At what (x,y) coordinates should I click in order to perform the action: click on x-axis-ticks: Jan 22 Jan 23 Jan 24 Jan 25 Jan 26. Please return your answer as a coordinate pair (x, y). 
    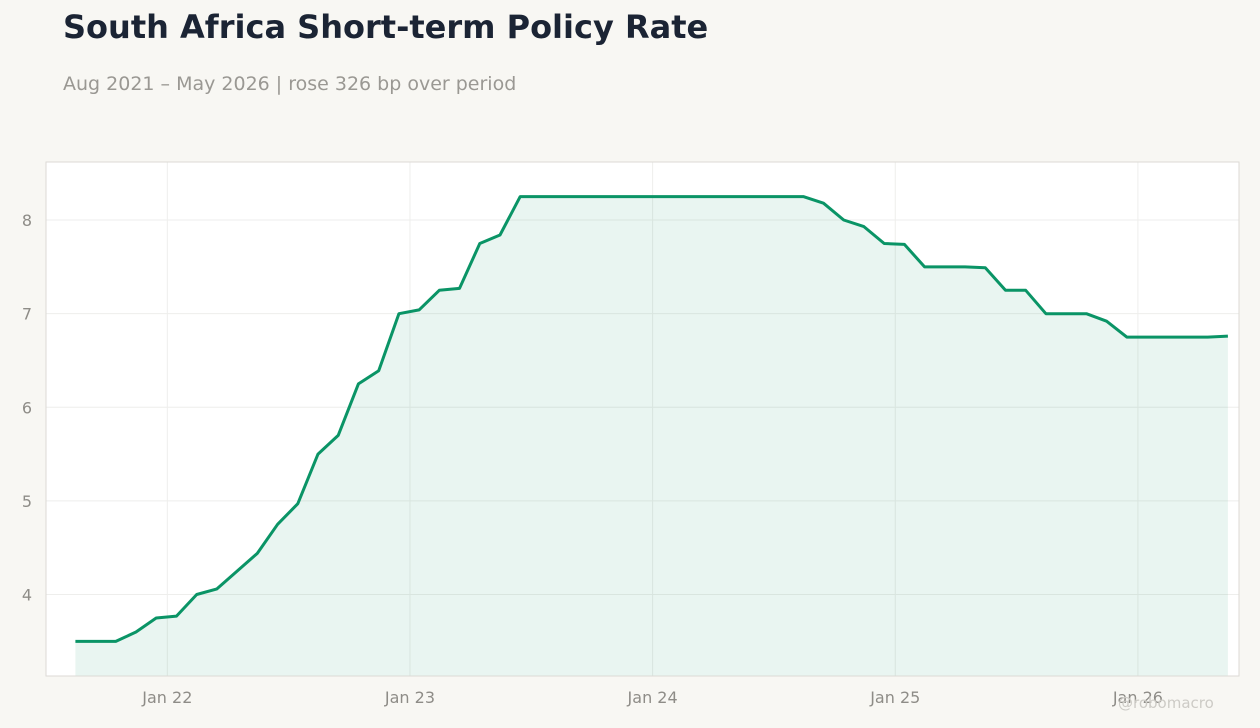
    Looking at the image, I should click on (652, 697).